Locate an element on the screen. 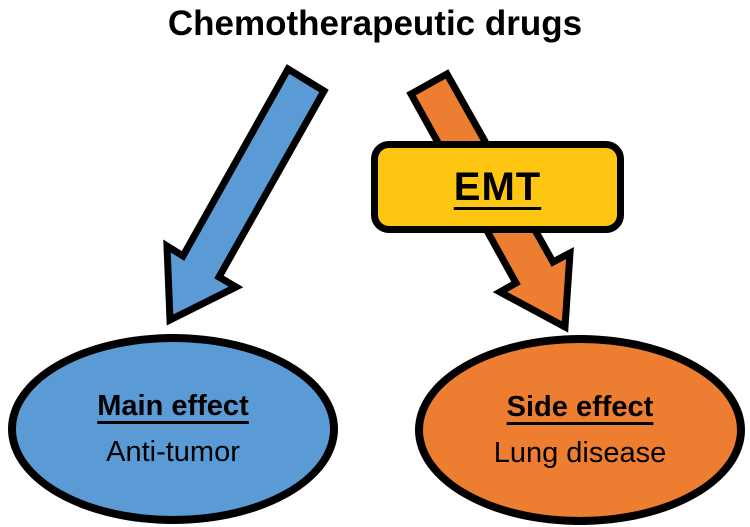  emt-label: EMT is located at coordinates (497, 186).